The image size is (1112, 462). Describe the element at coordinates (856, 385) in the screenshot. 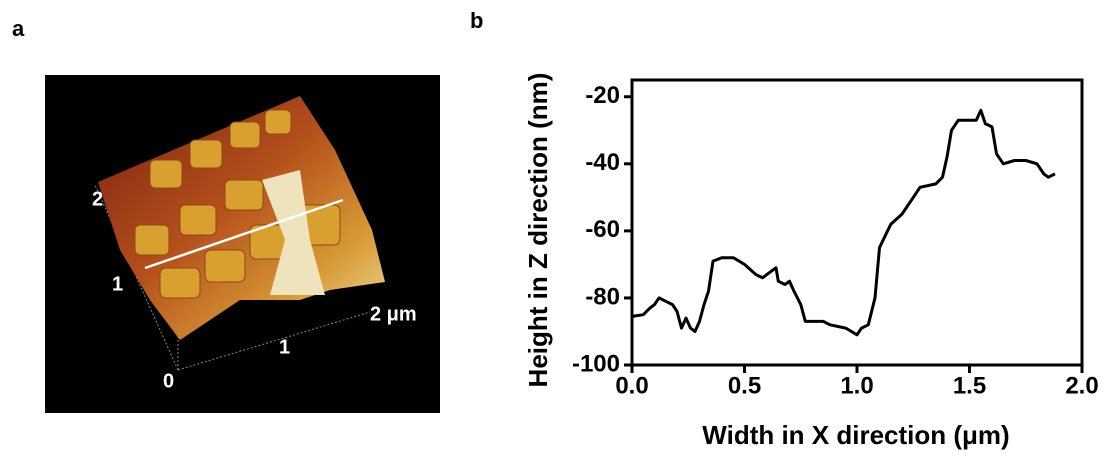

I see `x-tick-label: 1.0` at that location.